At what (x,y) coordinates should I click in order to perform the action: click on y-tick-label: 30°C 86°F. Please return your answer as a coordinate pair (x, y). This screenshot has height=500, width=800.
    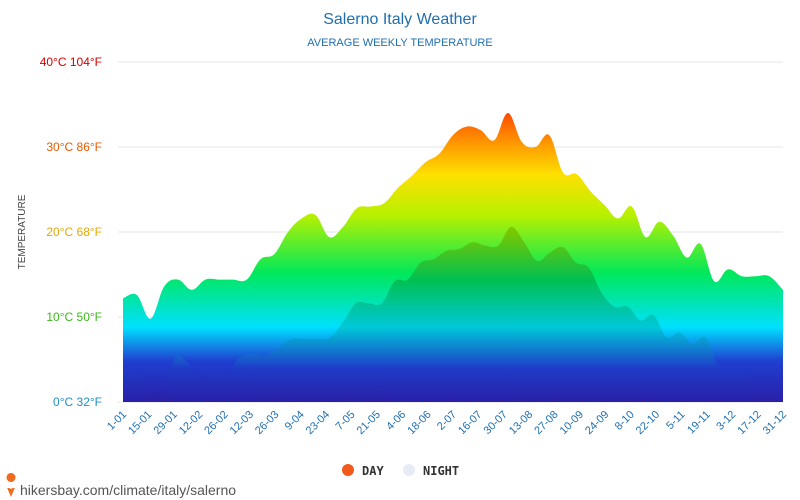
    Looking at the image, I should click on (74, 147).